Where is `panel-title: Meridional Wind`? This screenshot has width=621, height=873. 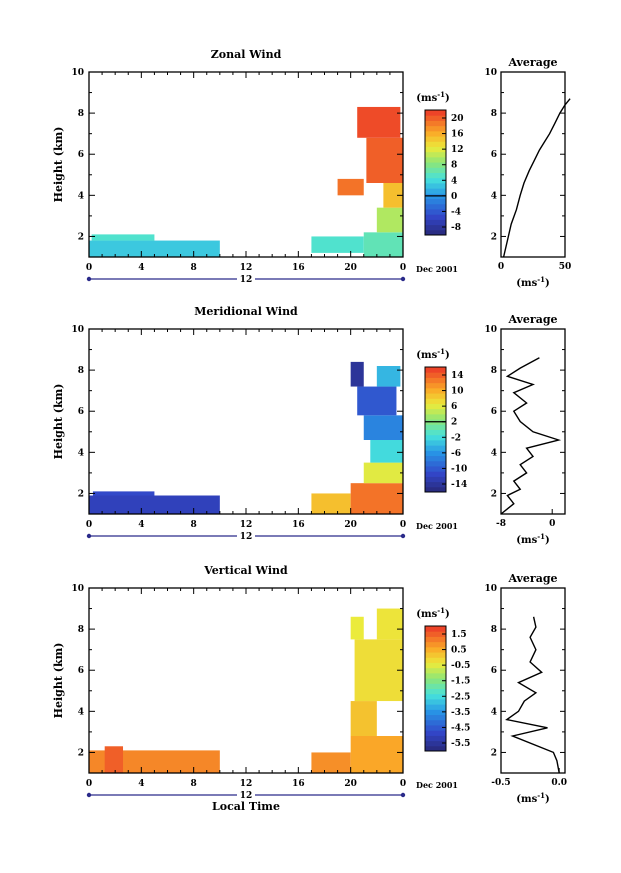
panel-title: Meridional Wind is located at coordinates (246, 311).